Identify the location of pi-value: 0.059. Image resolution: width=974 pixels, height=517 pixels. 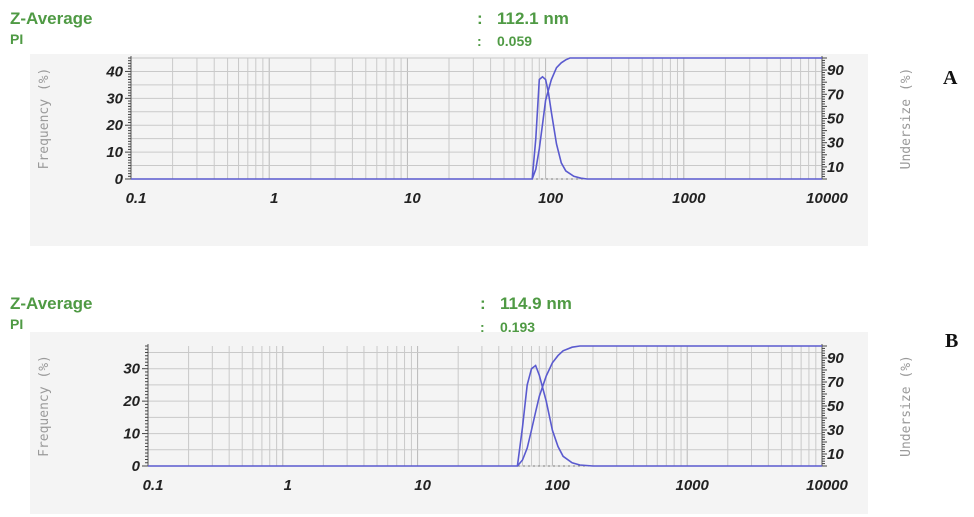
(515, 41).